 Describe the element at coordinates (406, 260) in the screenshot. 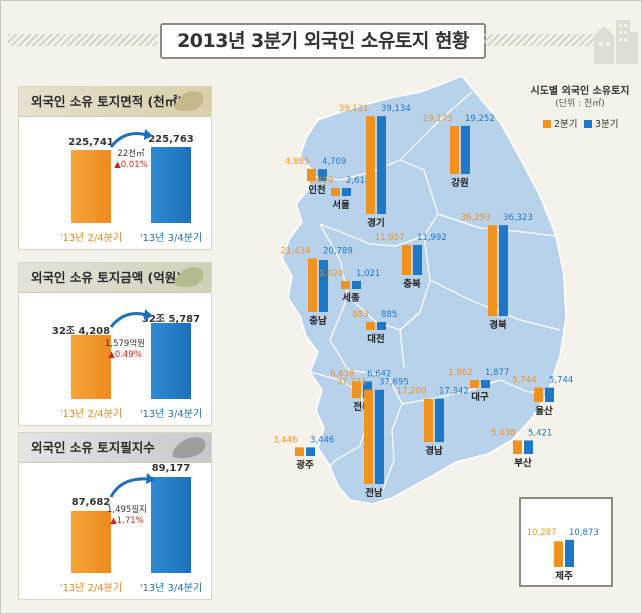

I see `bar-충북-q2` at that location.